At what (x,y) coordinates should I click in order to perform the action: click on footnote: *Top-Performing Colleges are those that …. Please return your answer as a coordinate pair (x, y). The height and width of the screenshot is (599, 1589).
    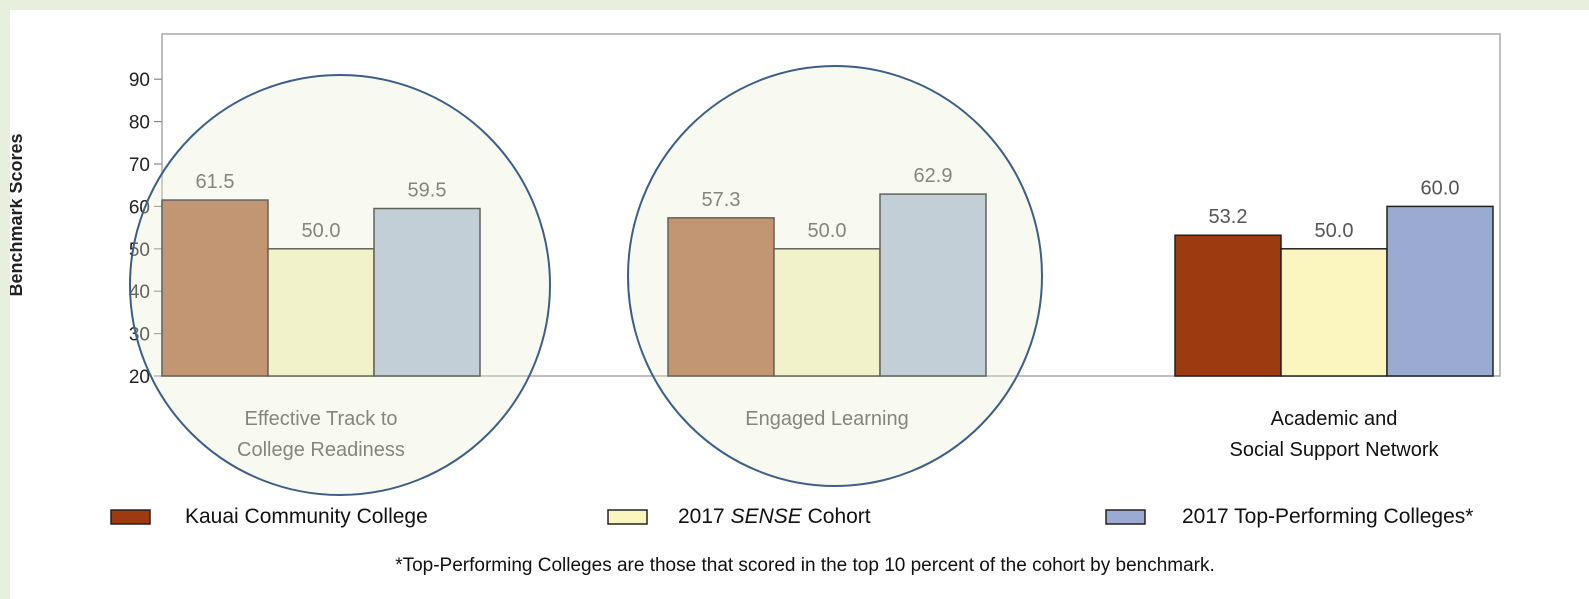
    Looking at the image, I should click on (805, 565).